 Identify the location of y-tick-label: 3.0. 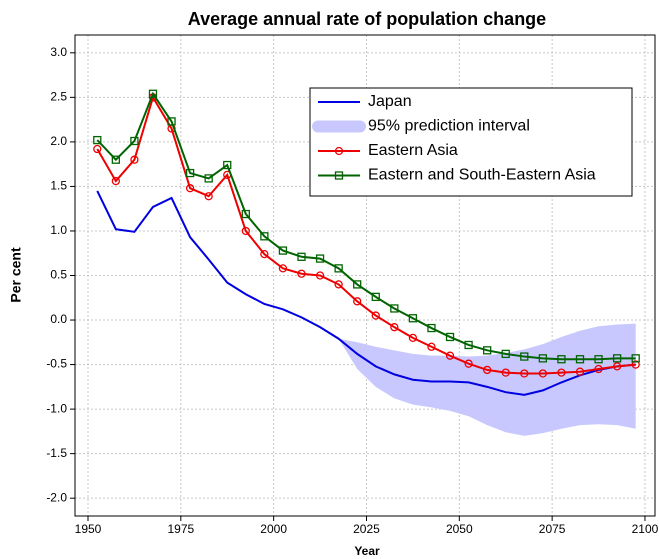
(58, 52).